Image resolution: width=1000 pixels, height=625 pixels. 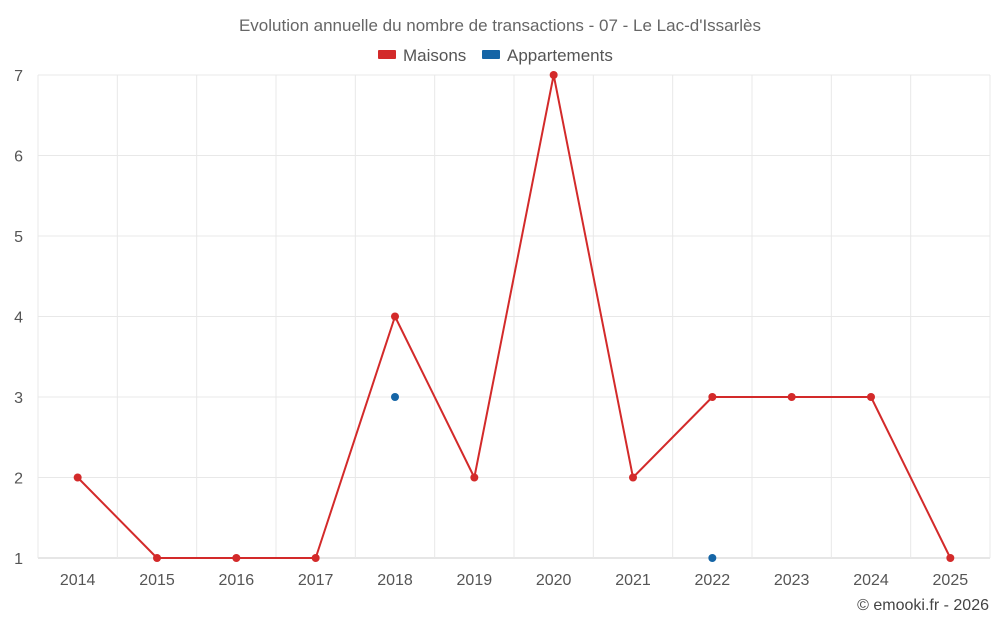 I want to click on x-tick-label: 2016, so click(x=237, y=580).